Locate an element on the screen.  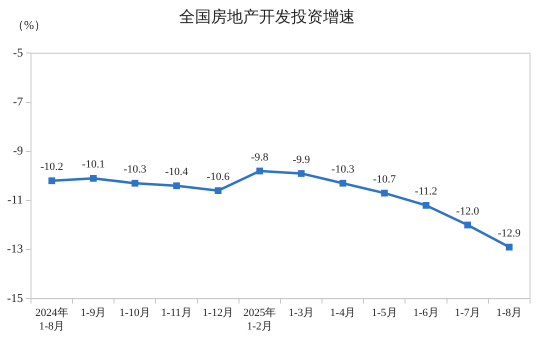
y-tick-label: -11 is located at coordinates (15, 199).